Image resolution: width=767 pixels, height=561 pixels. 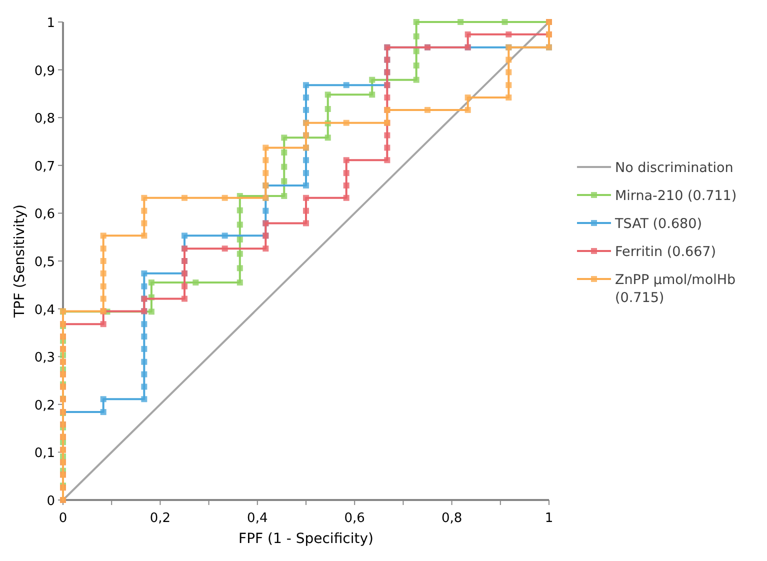 What do you see at coordinates (44, 310) in the screenshot?
I see `y-tick-label: 0,4` at bounding box center [44, 310].